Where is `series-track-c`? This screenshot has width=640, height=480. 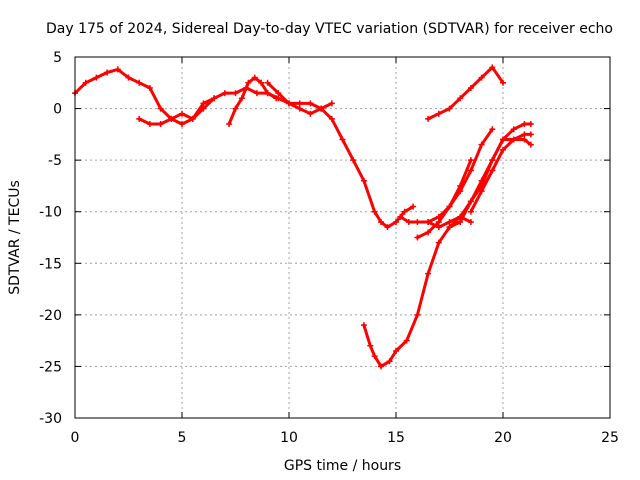 series-track-c is located at coordinates (299, 98).